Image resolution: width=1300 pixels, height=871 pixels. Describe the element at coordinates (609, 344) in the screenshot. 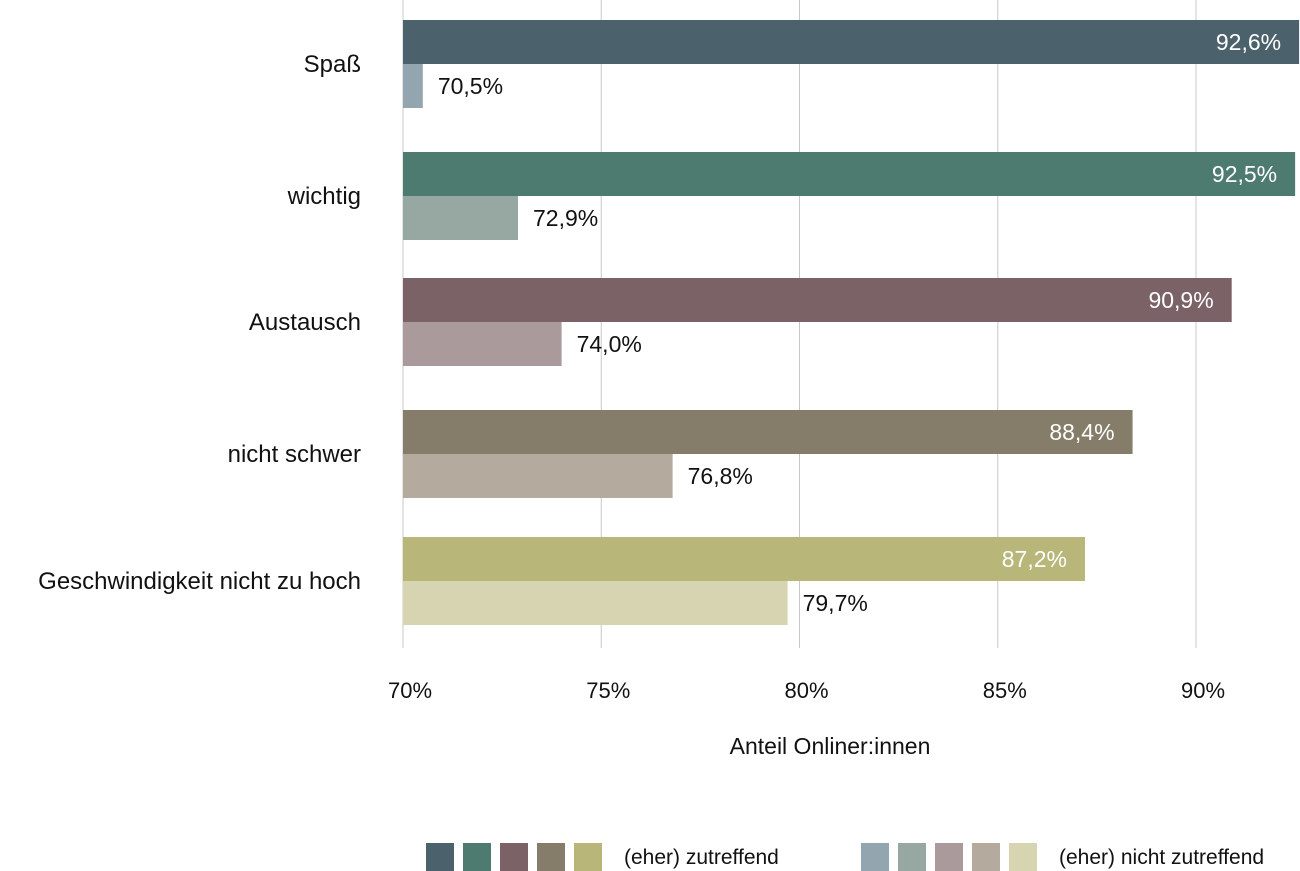

I see `data-label: 74,0%` at that location.